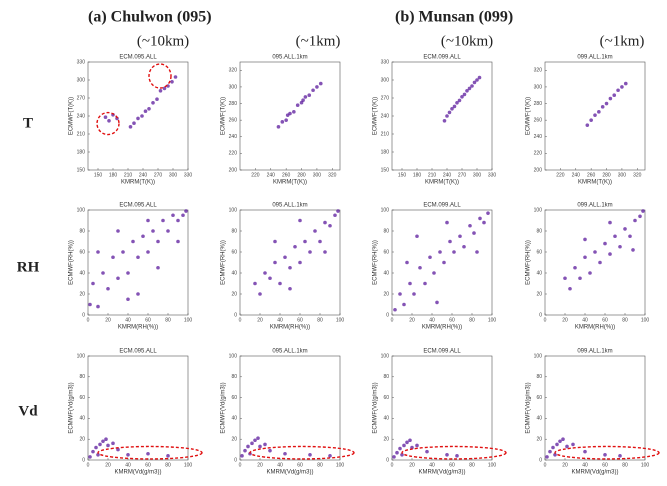 The width and height of the screenshot is (667, 486). Describe the element at coordinates (138, 206) in the screenshot. I see `panel-title: ECM.095.ALL` at that location.